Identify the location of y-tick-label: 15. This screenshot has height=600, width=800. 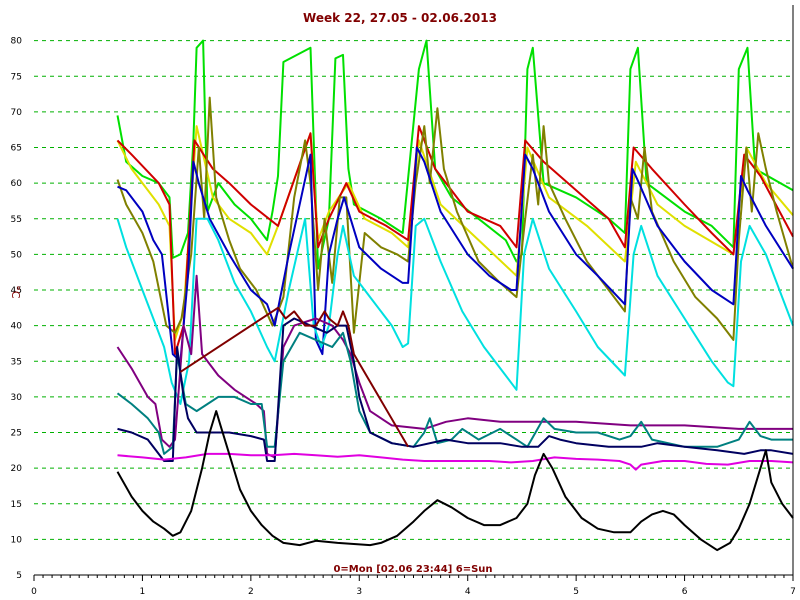
(16, 505).